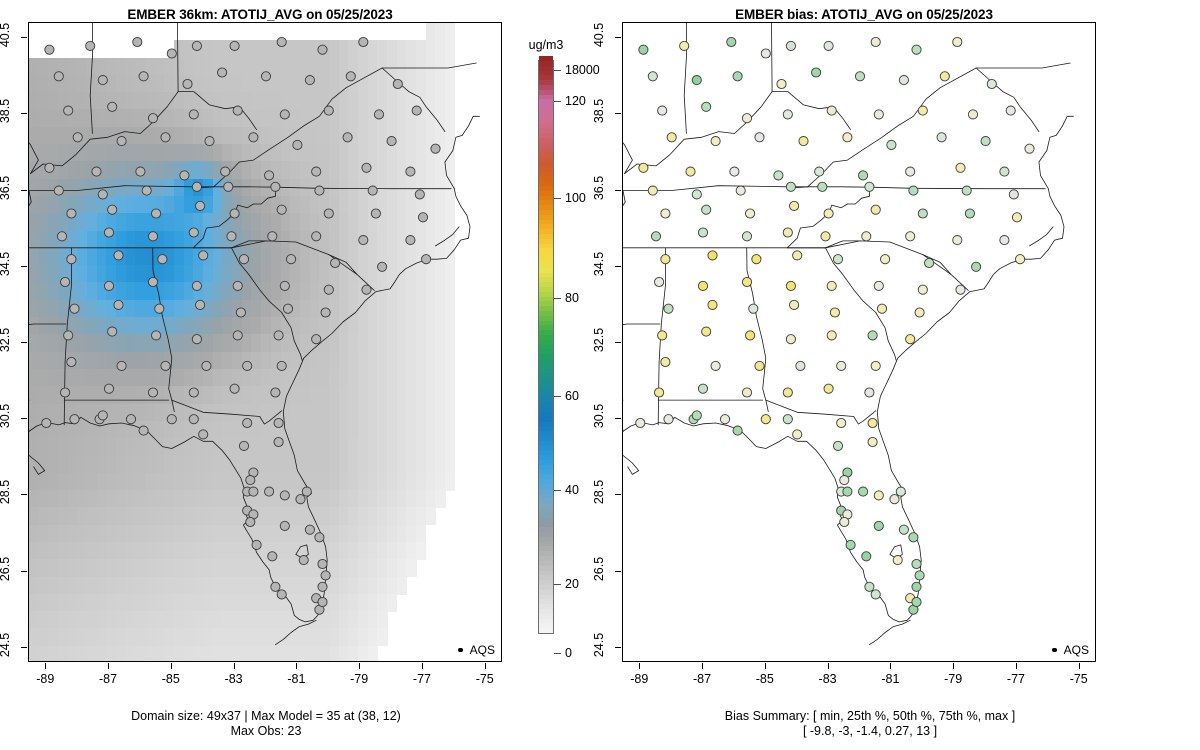  Describe the element at coordinates (1076, 650) in the screenshot. I see `aqs-legend-label: AQS` at that location.